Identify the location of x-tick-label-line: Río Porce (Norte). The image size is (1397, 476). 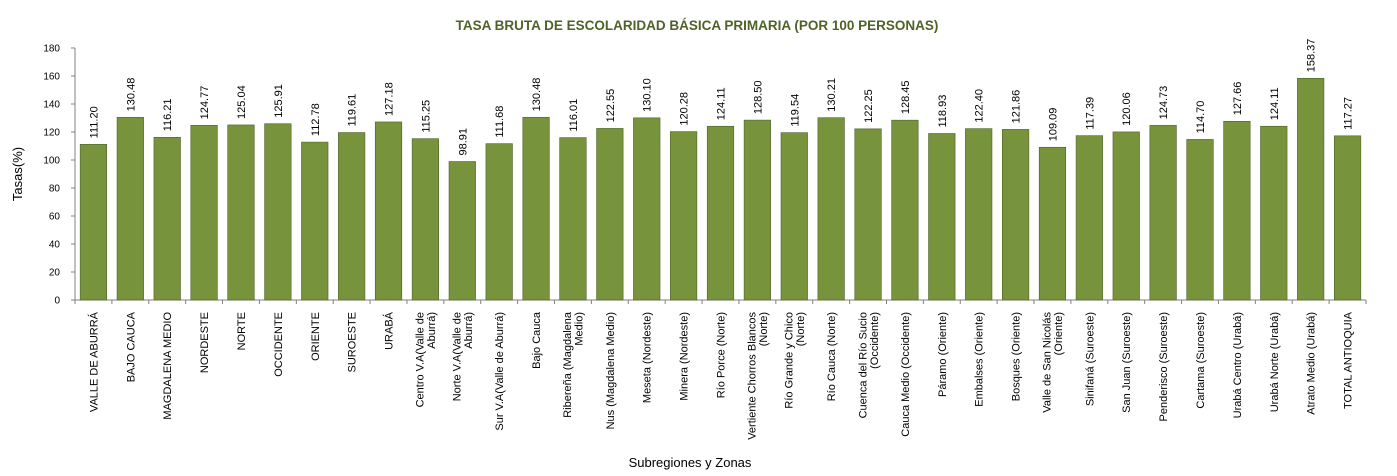
(722, 355).